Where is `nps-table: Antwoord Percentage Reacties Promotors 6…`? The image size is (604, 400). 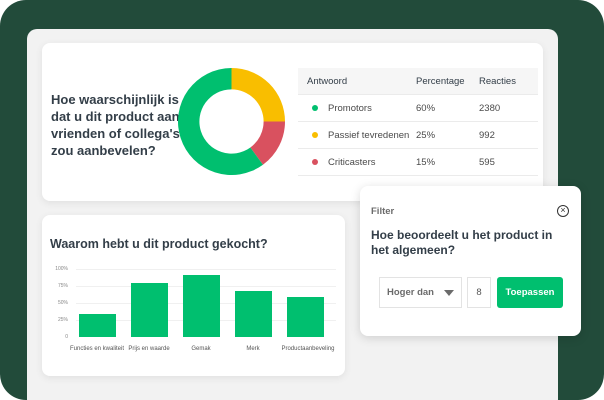
nps-table: Antwoord Percentage Reacties Promotors 6… is located at coordinates (418, 122).